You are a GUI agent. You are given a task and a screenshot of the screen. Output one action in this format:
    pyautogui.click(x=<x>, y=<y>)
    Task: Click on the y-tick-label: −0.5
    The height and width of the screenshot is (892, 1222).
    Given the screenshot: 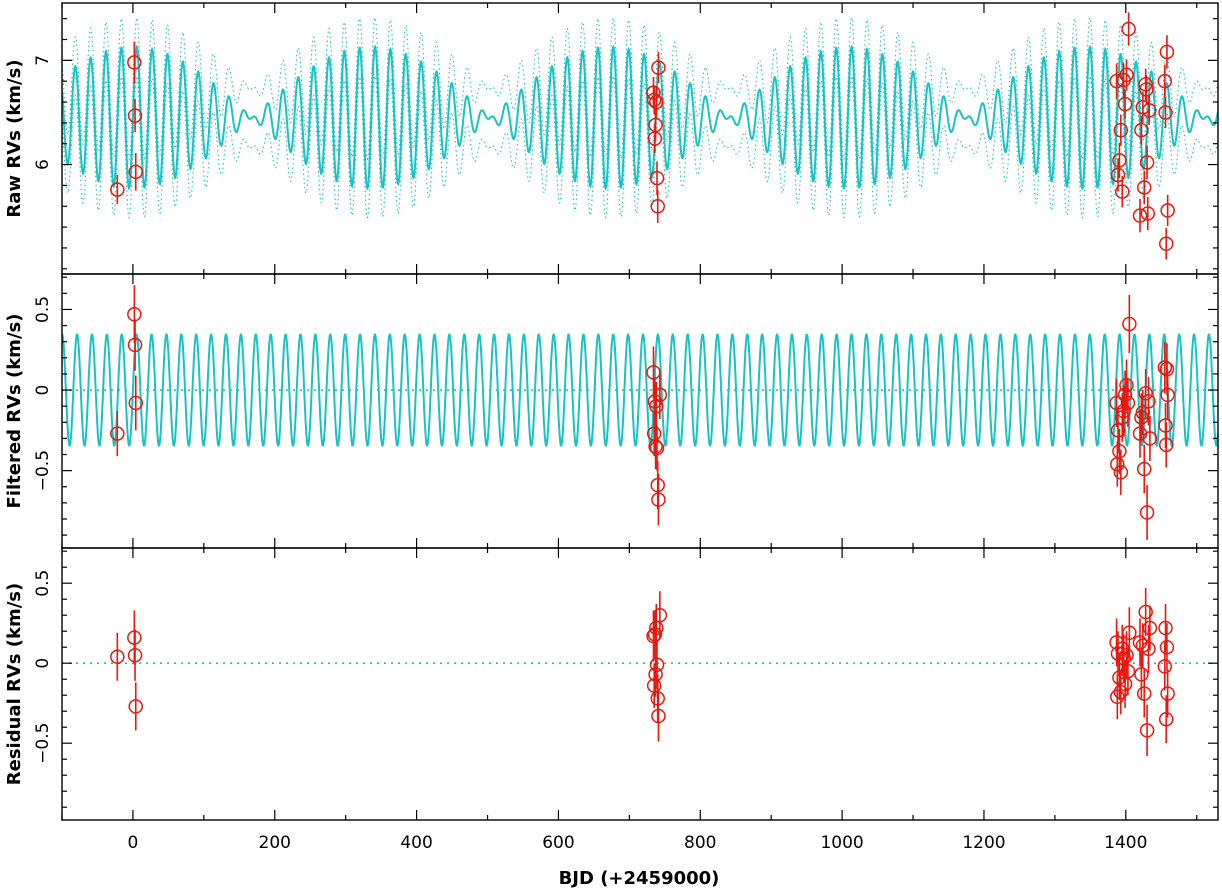 What is the action you would take?
    pyautogui.click(x=43, y=470)
    